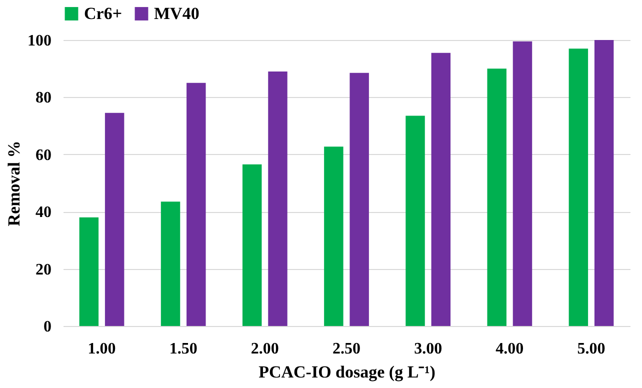 The width and height of the screenshot is (642, 388). I want to click on x-tick-label: 1.50, so click(183, 349).